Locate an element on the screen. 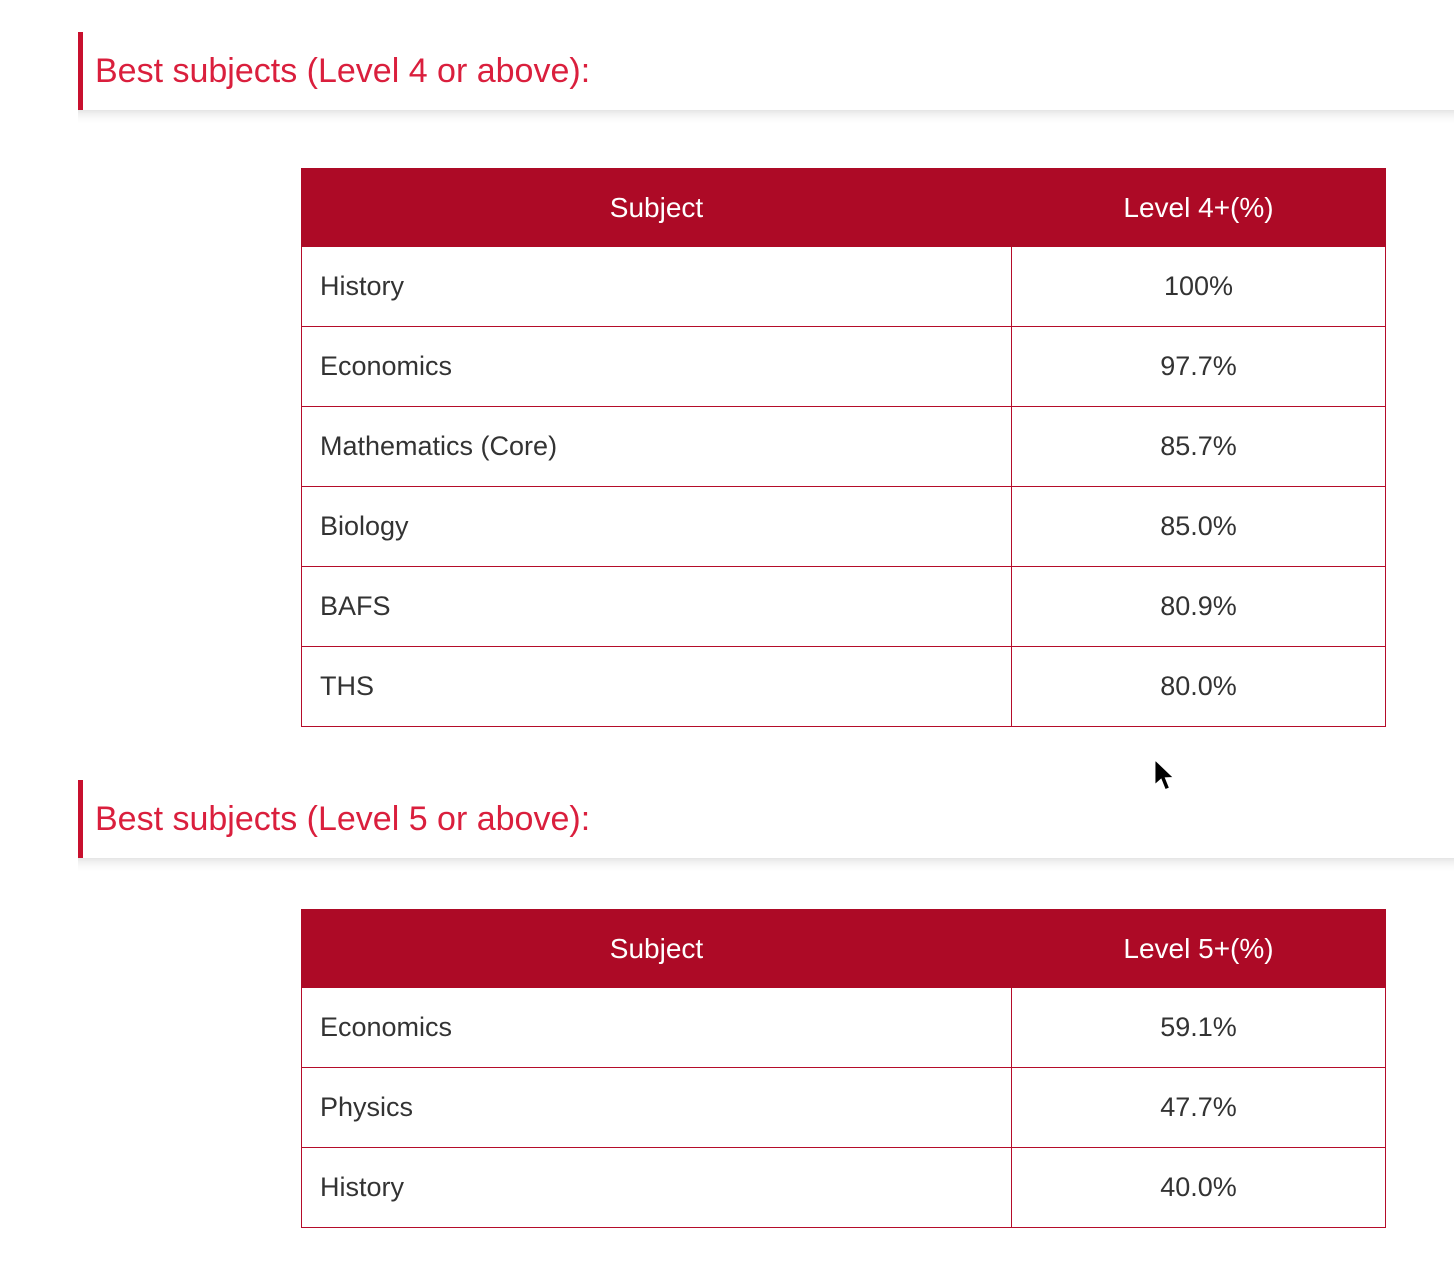 The height and width of the screenshot is (1273, 1454). table-row: Economics 97.7% is located at coordinates (843, 366).